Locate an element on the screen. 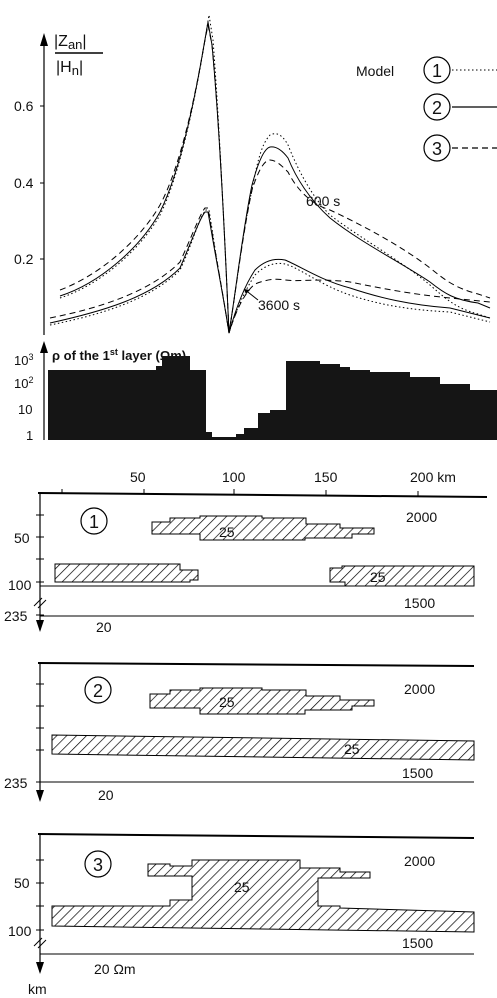  model-2-conductive-layer is located at coordinates (263, 747).